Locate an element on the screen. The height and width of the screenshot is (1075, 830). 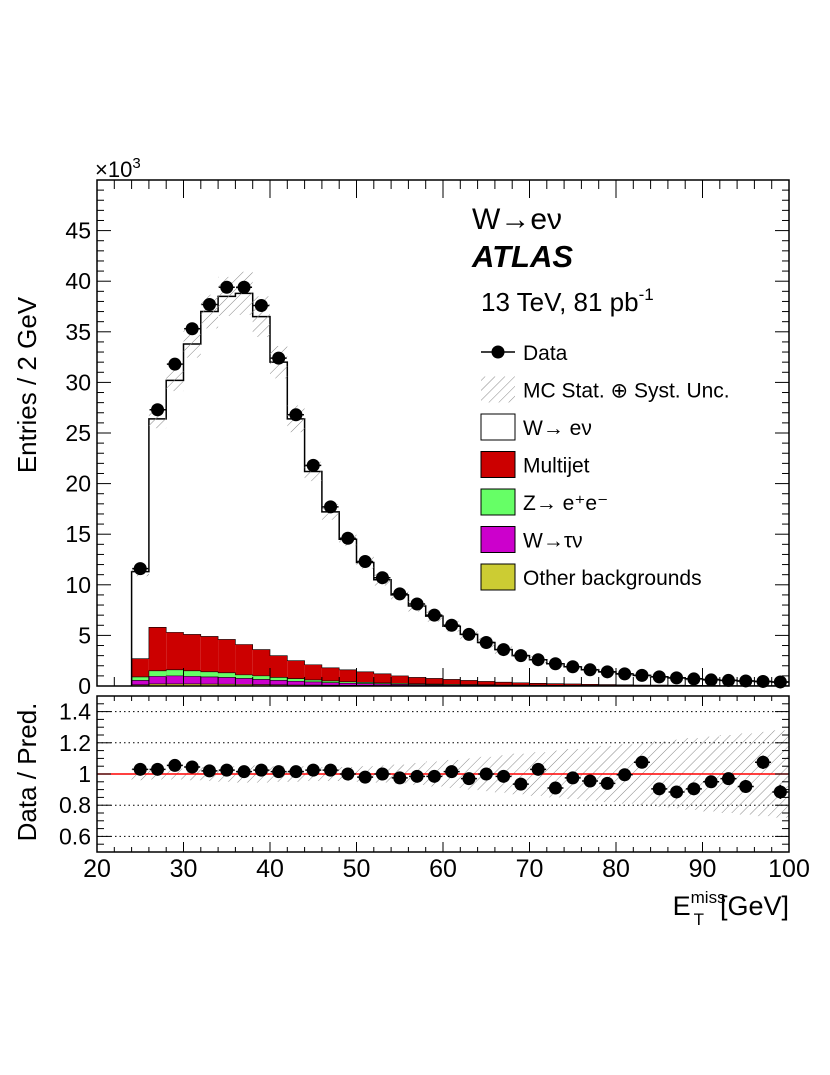
ratio-y-tick-label: 1.2 is located at coordinates (75, 743).